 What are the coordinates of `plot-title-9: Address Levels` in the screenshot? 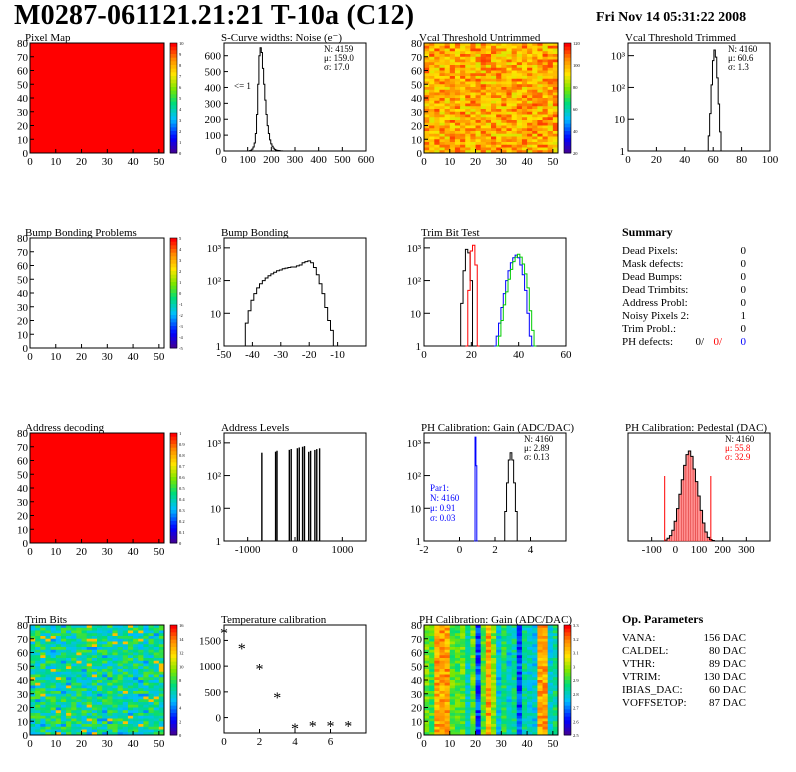 It's located at (255, 428).